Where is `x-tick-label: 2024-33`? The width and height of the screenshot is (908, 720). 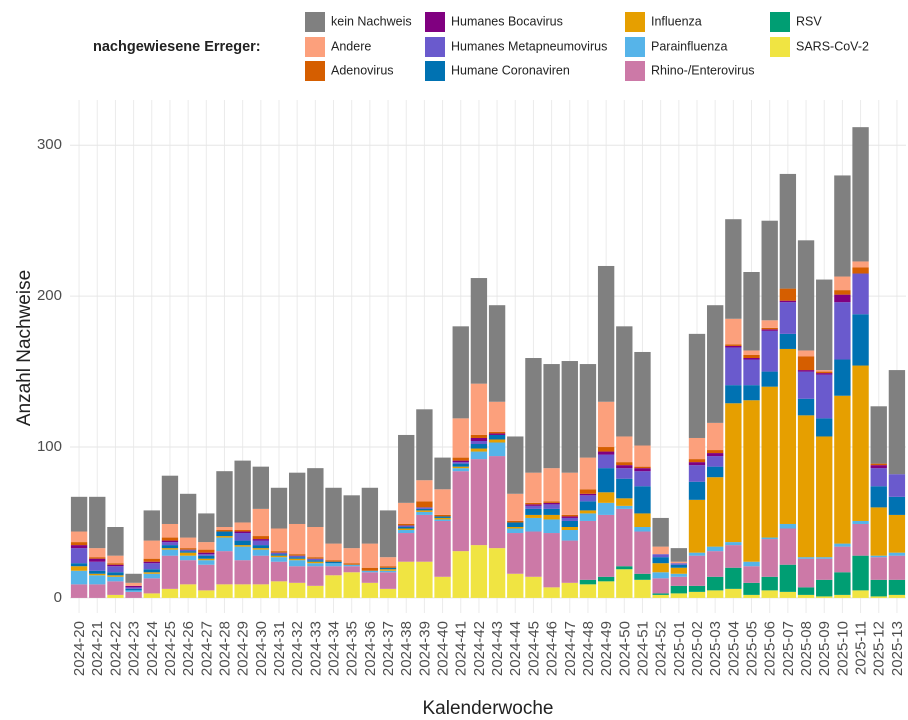 x-tick-label: 2024-33 is located at coordinates (315, 648).